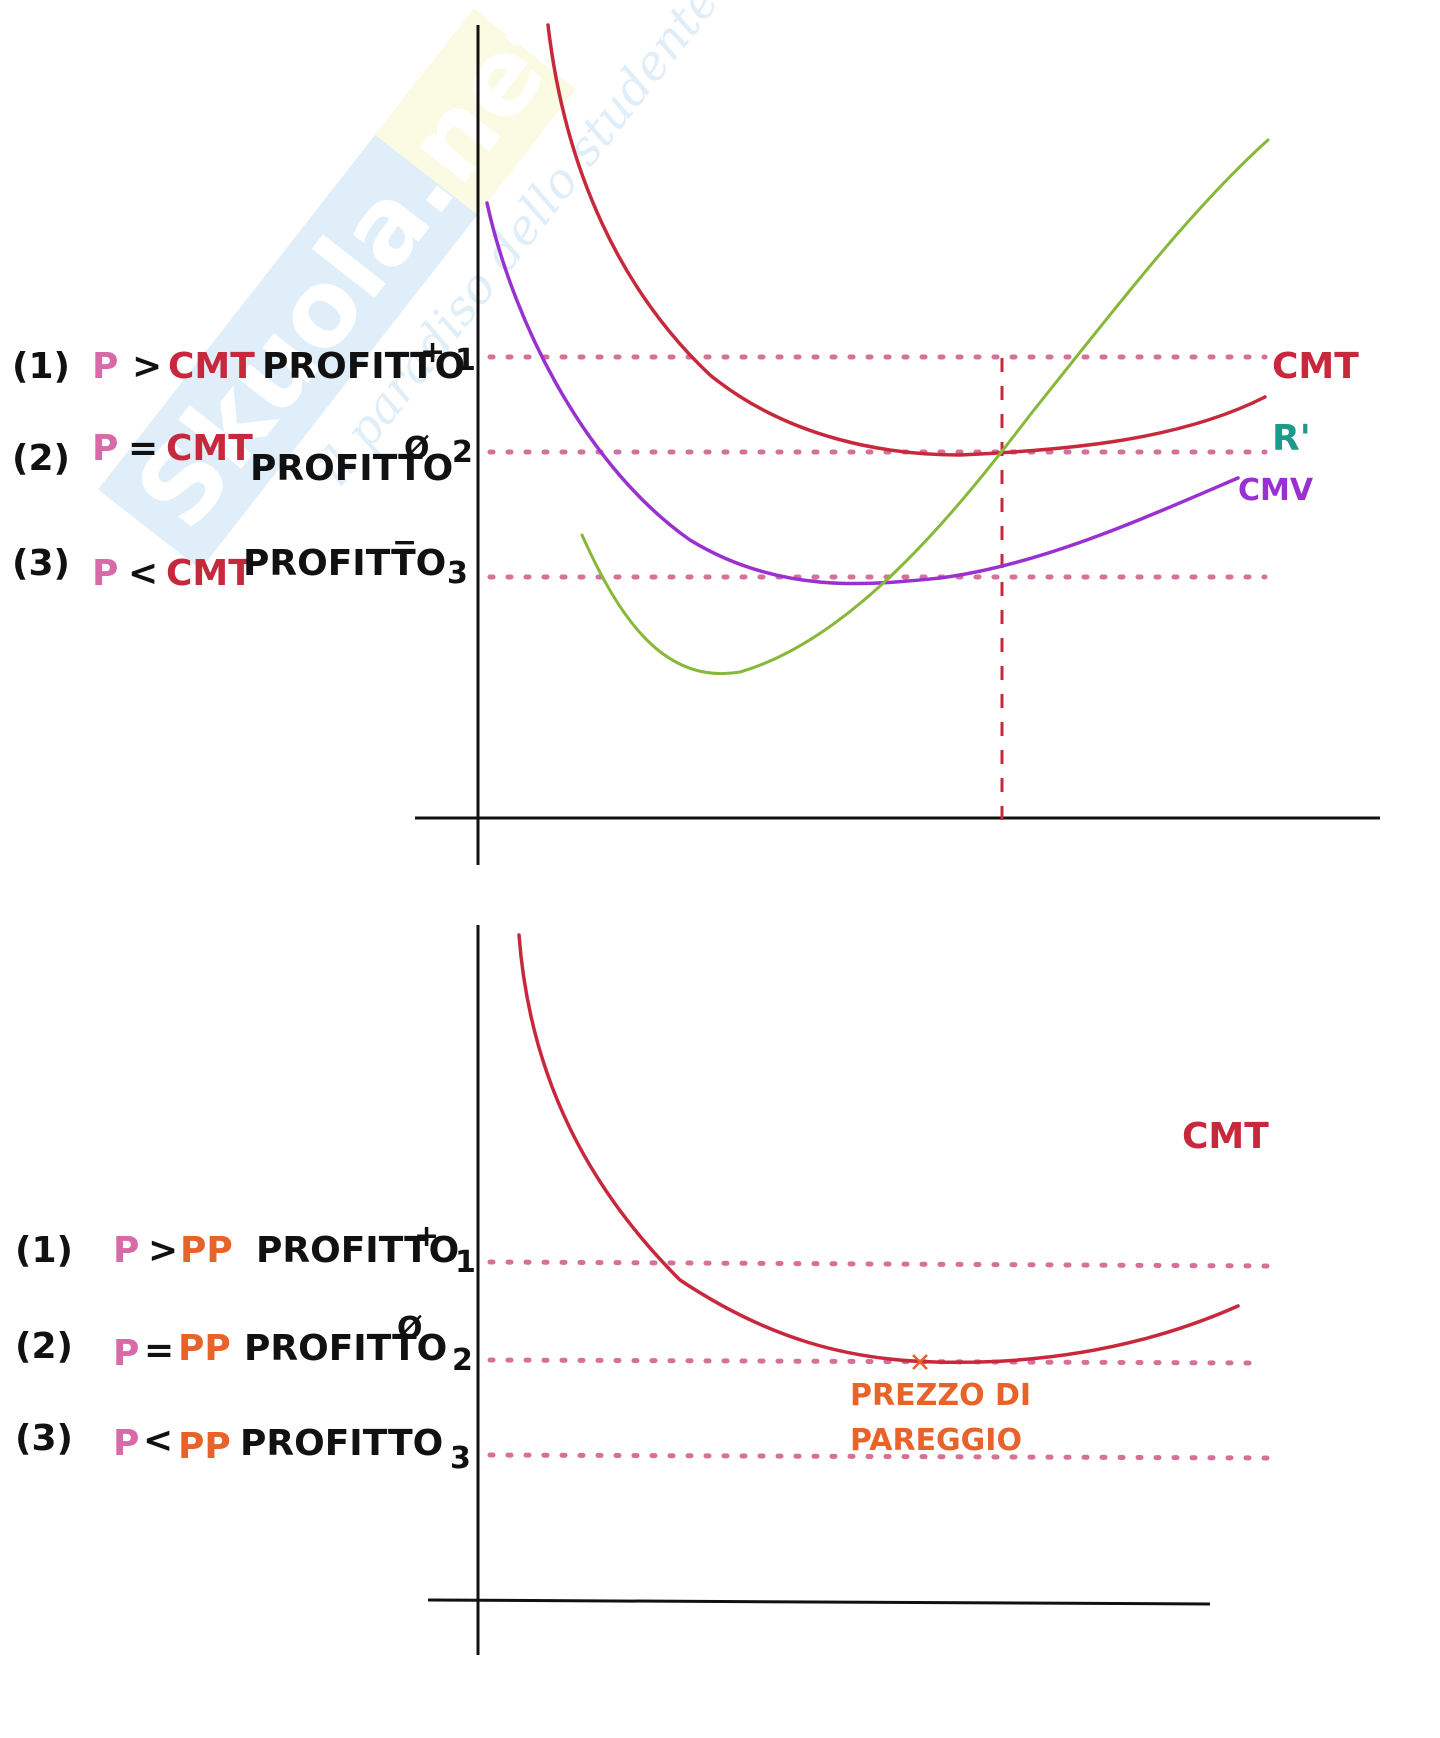 The height and width of the screenshot is (1738, 1440). I want to click on top-row-2-number: (2), so click(41, 458).